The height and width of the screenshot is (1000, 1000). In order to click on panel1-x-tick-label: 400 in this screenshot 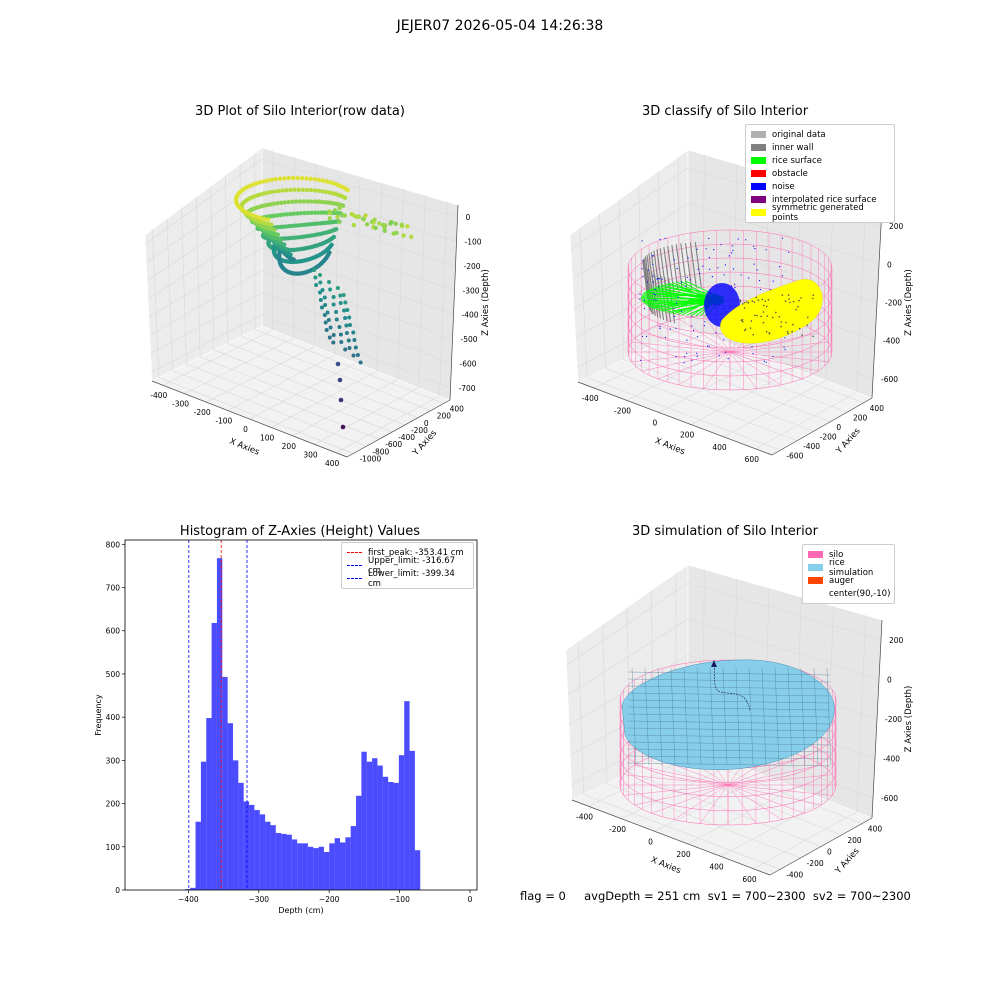, I will do `click(332, 463)`.